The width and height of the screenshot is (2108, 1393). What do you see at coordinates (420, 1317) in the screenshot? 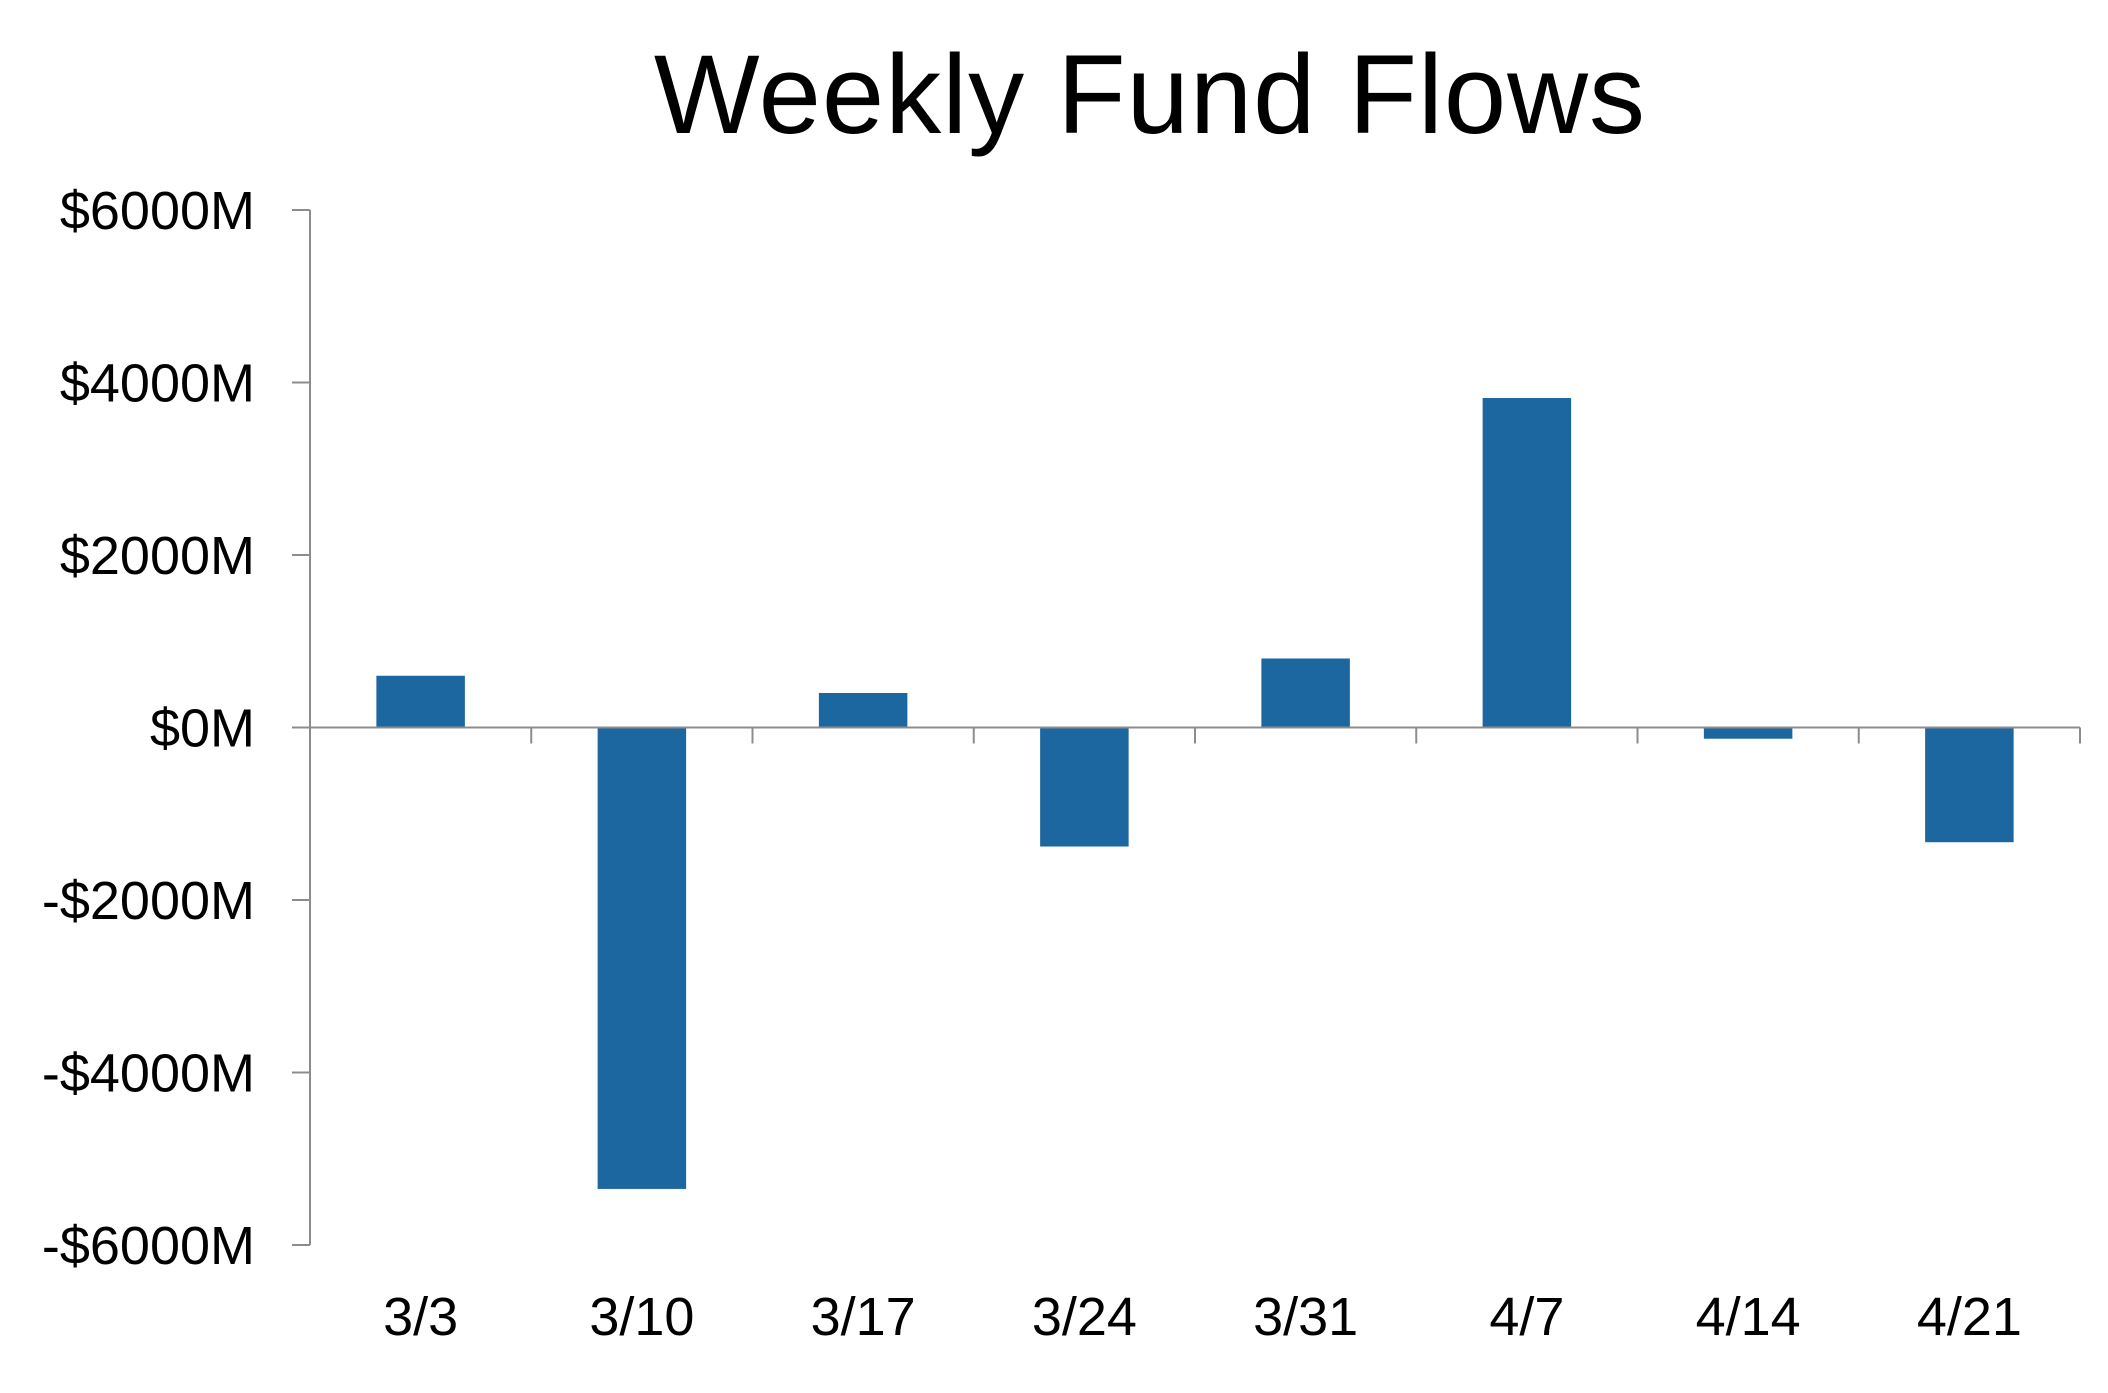
I see `x-tick-label: 3/3` at bounding box center [420, 1317].